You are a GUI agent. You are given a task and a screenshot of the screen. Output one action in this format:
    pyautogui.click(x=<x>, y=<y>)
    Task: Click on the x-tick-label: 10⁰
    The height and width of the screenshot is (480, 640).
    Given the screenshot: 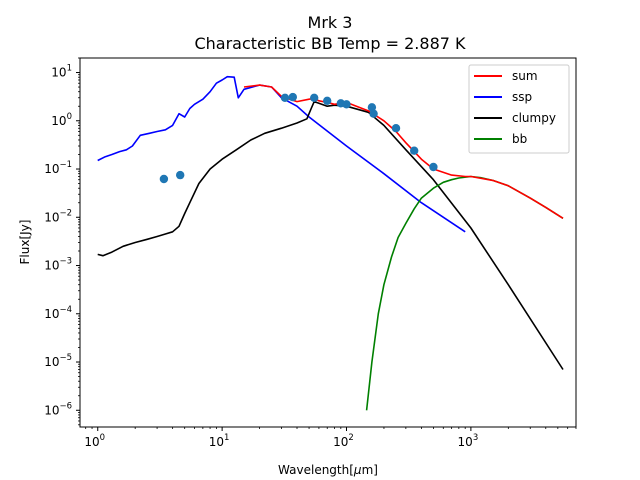 What is the action you would take?
    pyautogui.click(x=94, y=441)
    